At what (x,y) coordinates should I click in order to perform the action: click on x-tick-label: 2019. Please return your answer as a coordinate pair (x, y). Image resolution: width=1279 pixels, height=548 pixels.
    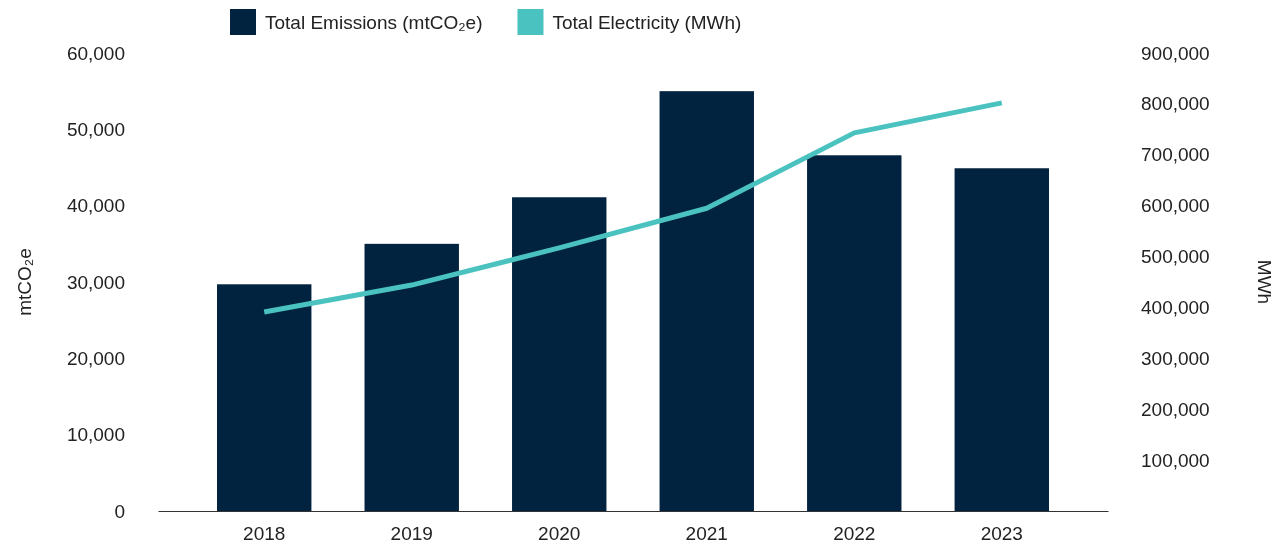
    Looking at the image, I should click on (411, 534).